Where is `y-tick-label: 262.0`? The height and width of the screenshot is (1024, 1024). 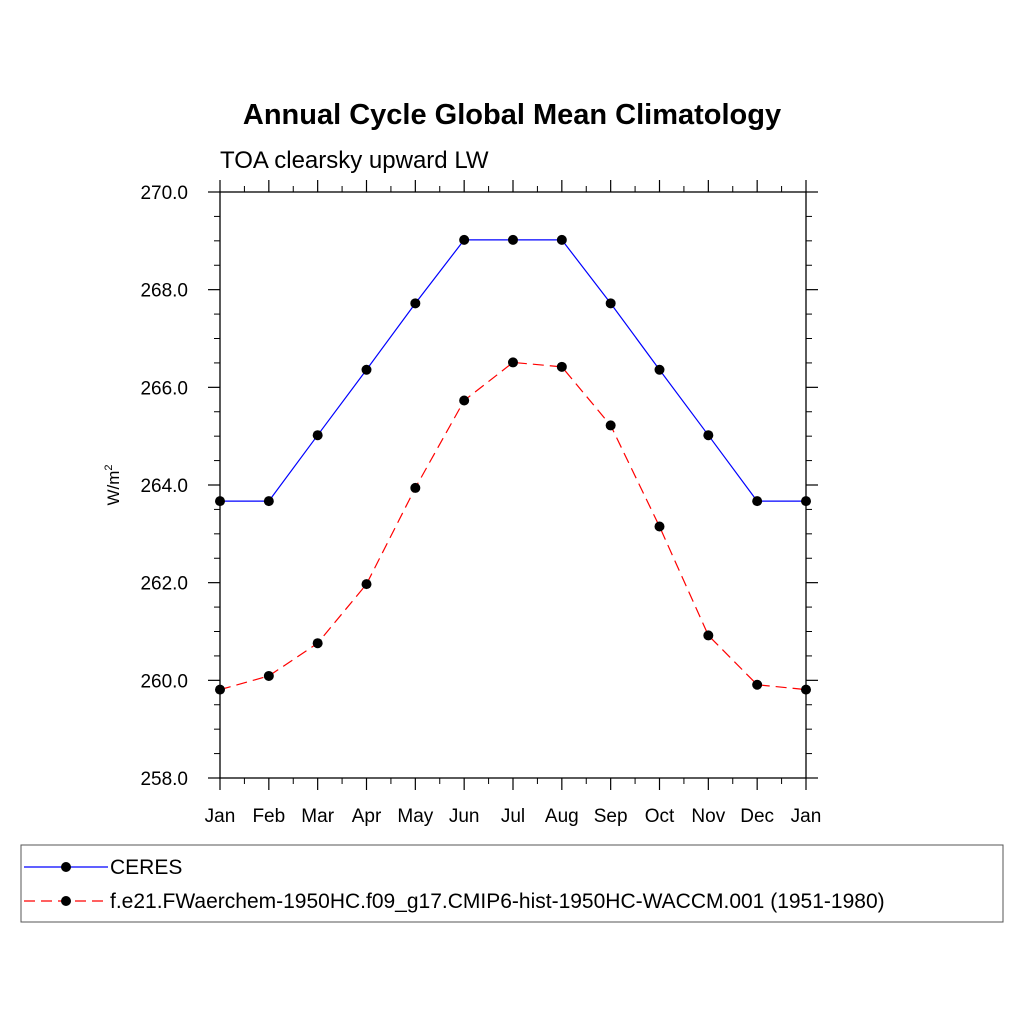
y-tick-label: 262.0 is located at coordinates (164, 584).